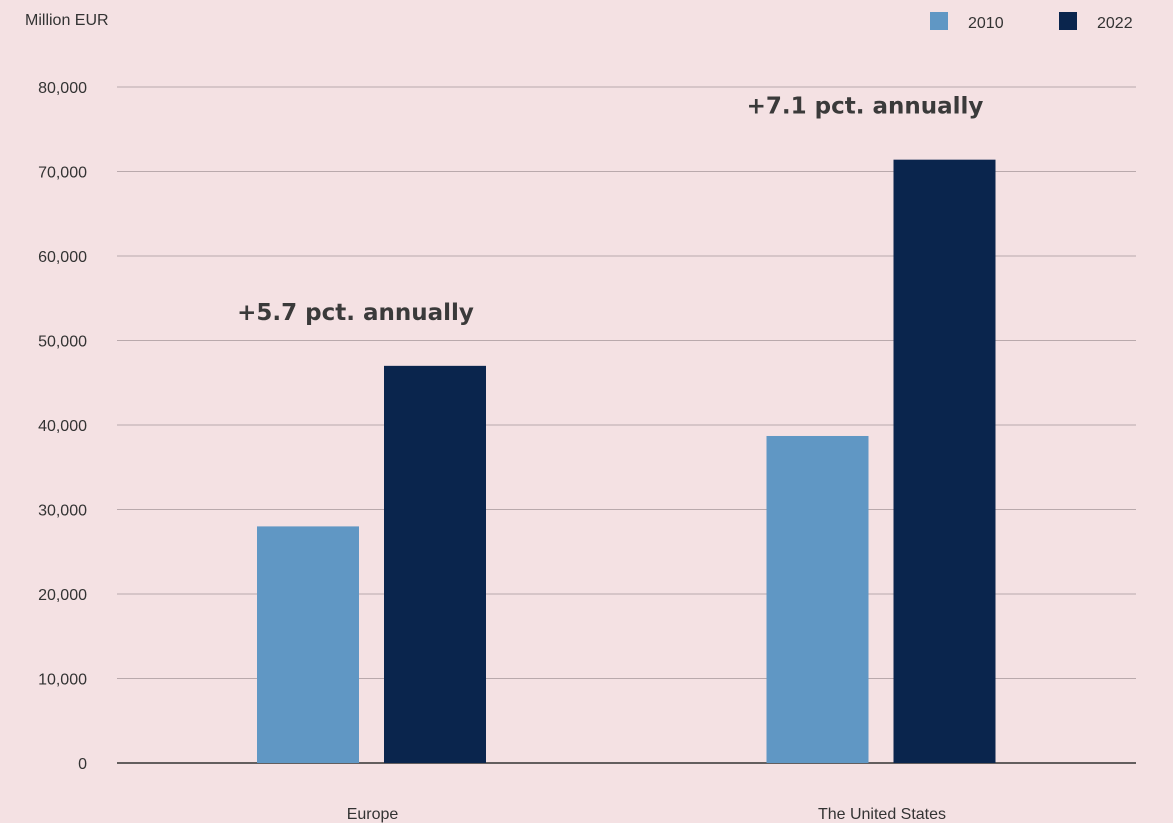  What do you see at coordinates (646, 814) in the screenshot?
I see `x-axis-labels: Europe The United States` at bounding box center [646, 814].